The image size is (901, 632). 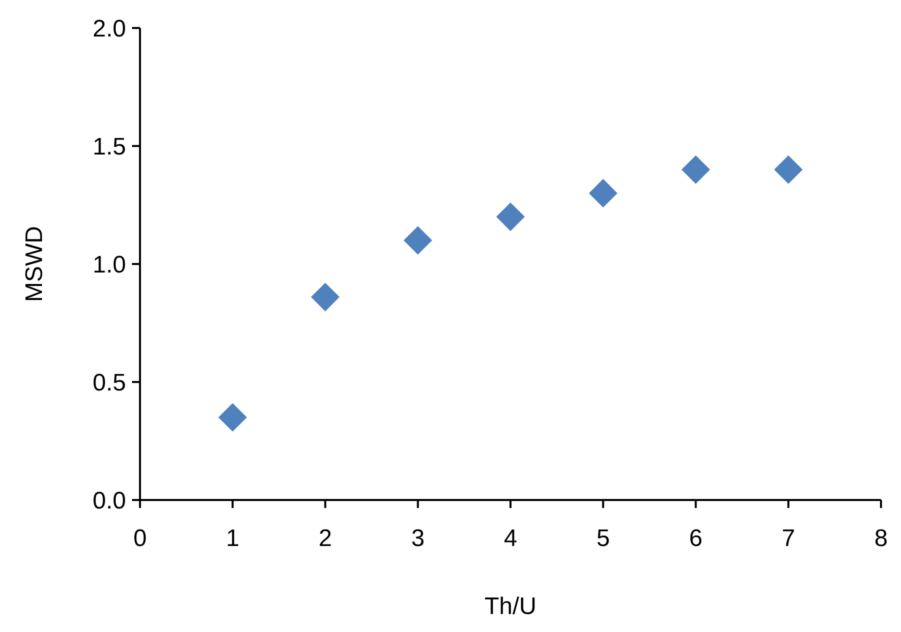 I want to click on y-tick-label: 2.0, so click(x=109, y=28).